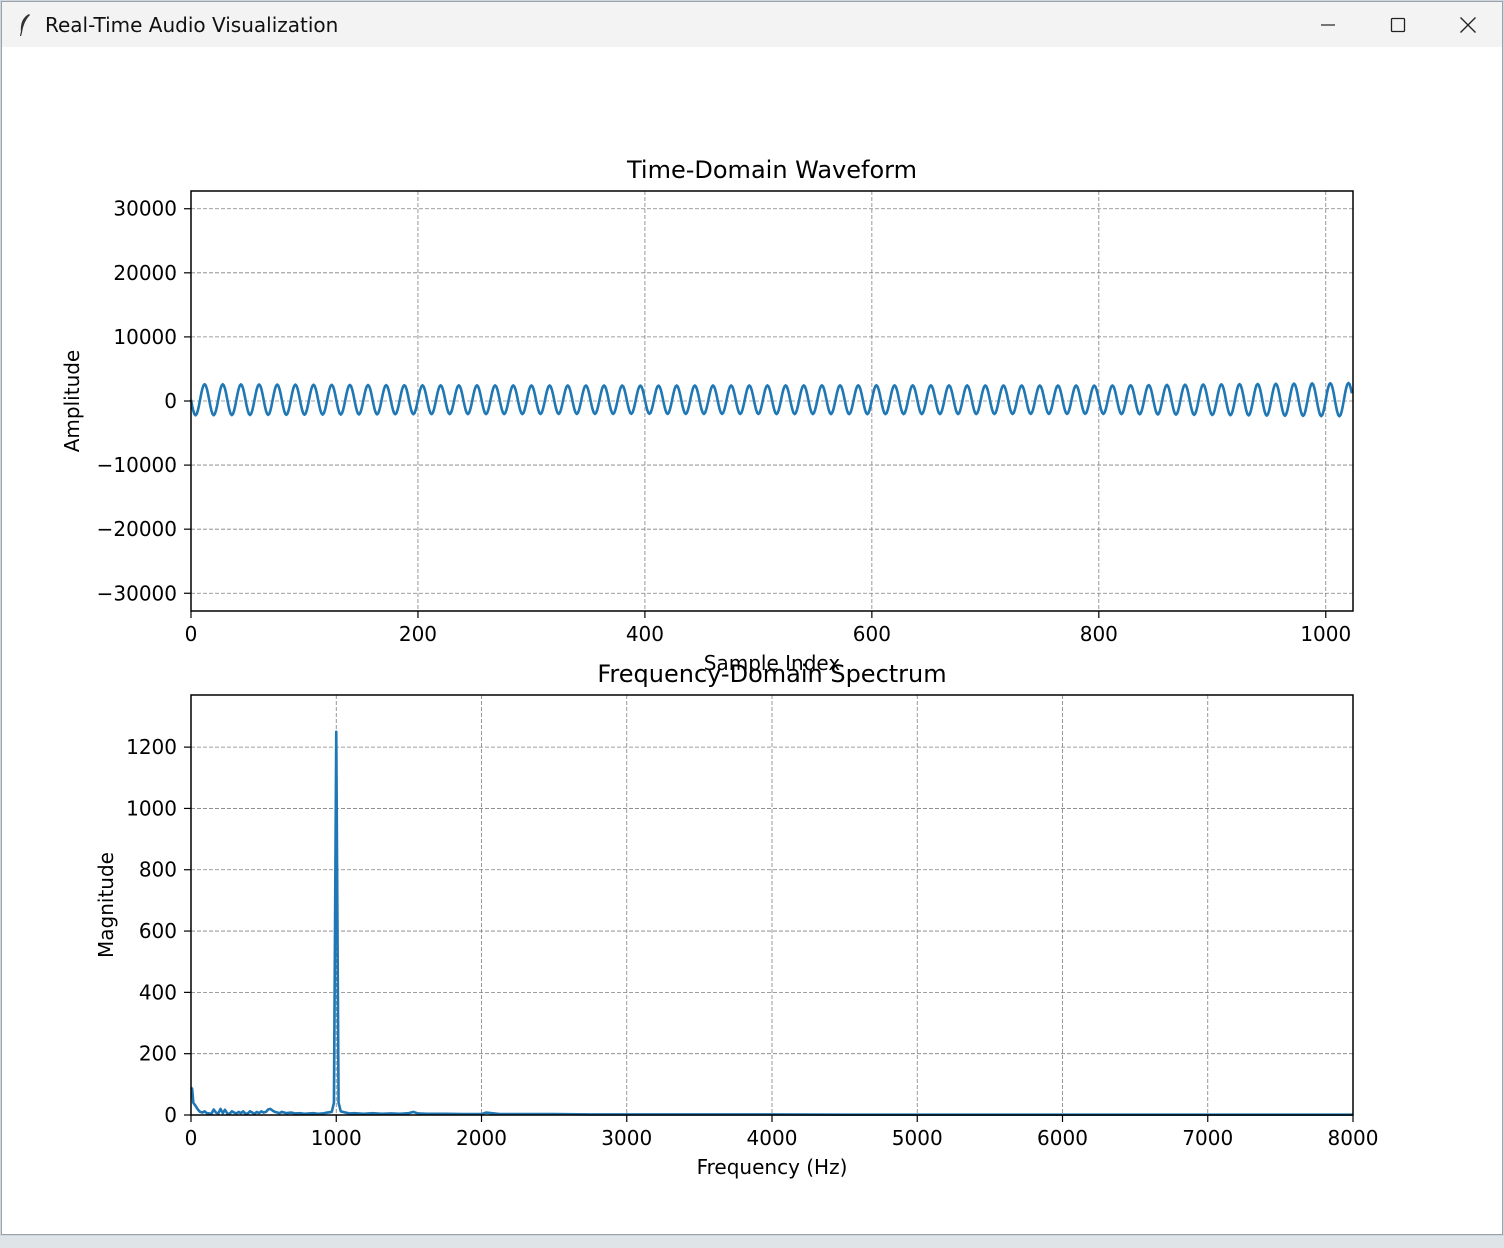 The width and height of the screenshot is (1504, 1248). I want to click on x-axis-label: Sample Index, so click(772, 663).